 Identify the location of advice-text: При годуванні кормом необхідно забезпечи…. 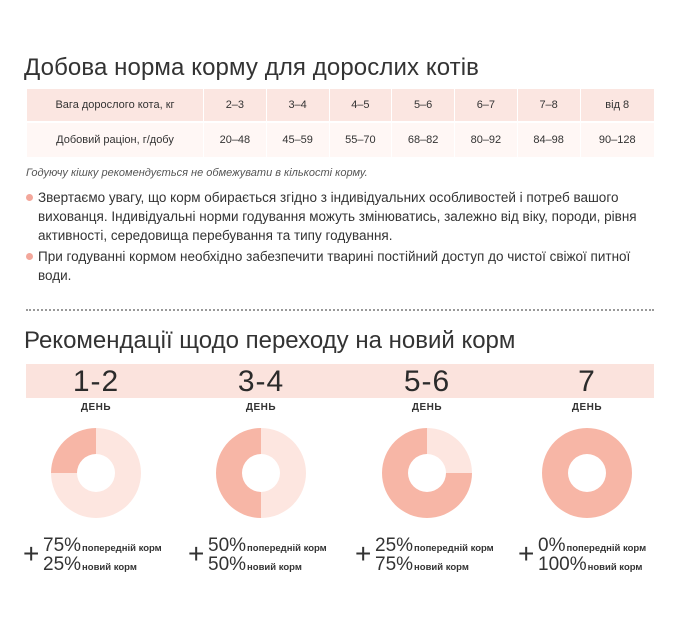
(334, 266).